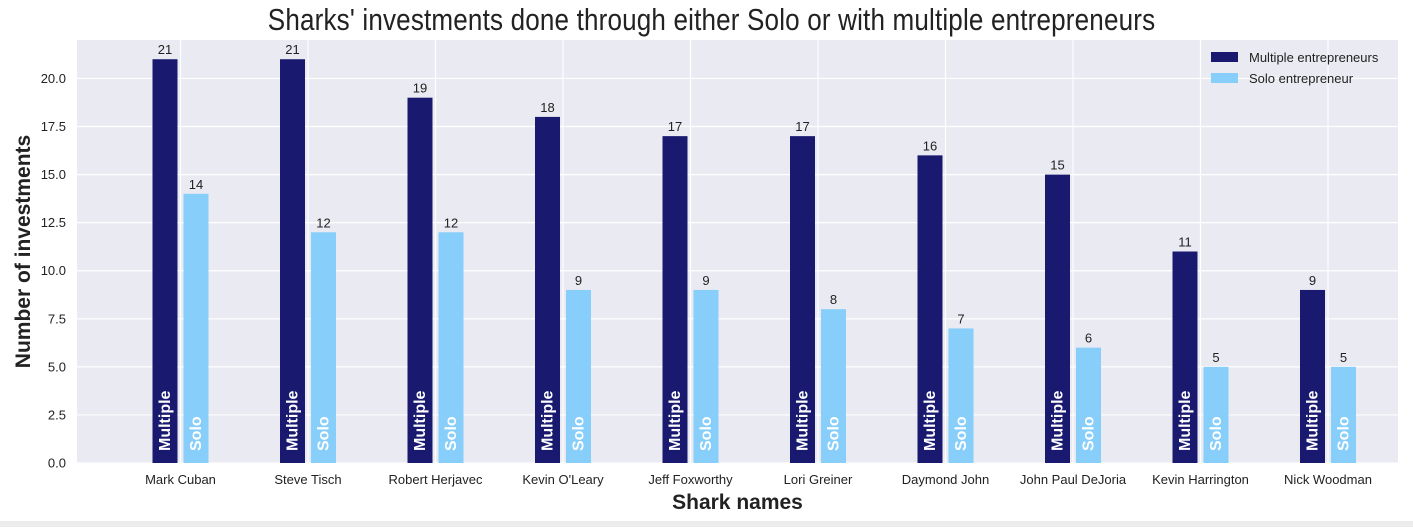 The width and height of the screenshot is (1413, 527). Describe the element at coordinates (420, 88) in the screenshot. I see `value-label: 19` at that location.